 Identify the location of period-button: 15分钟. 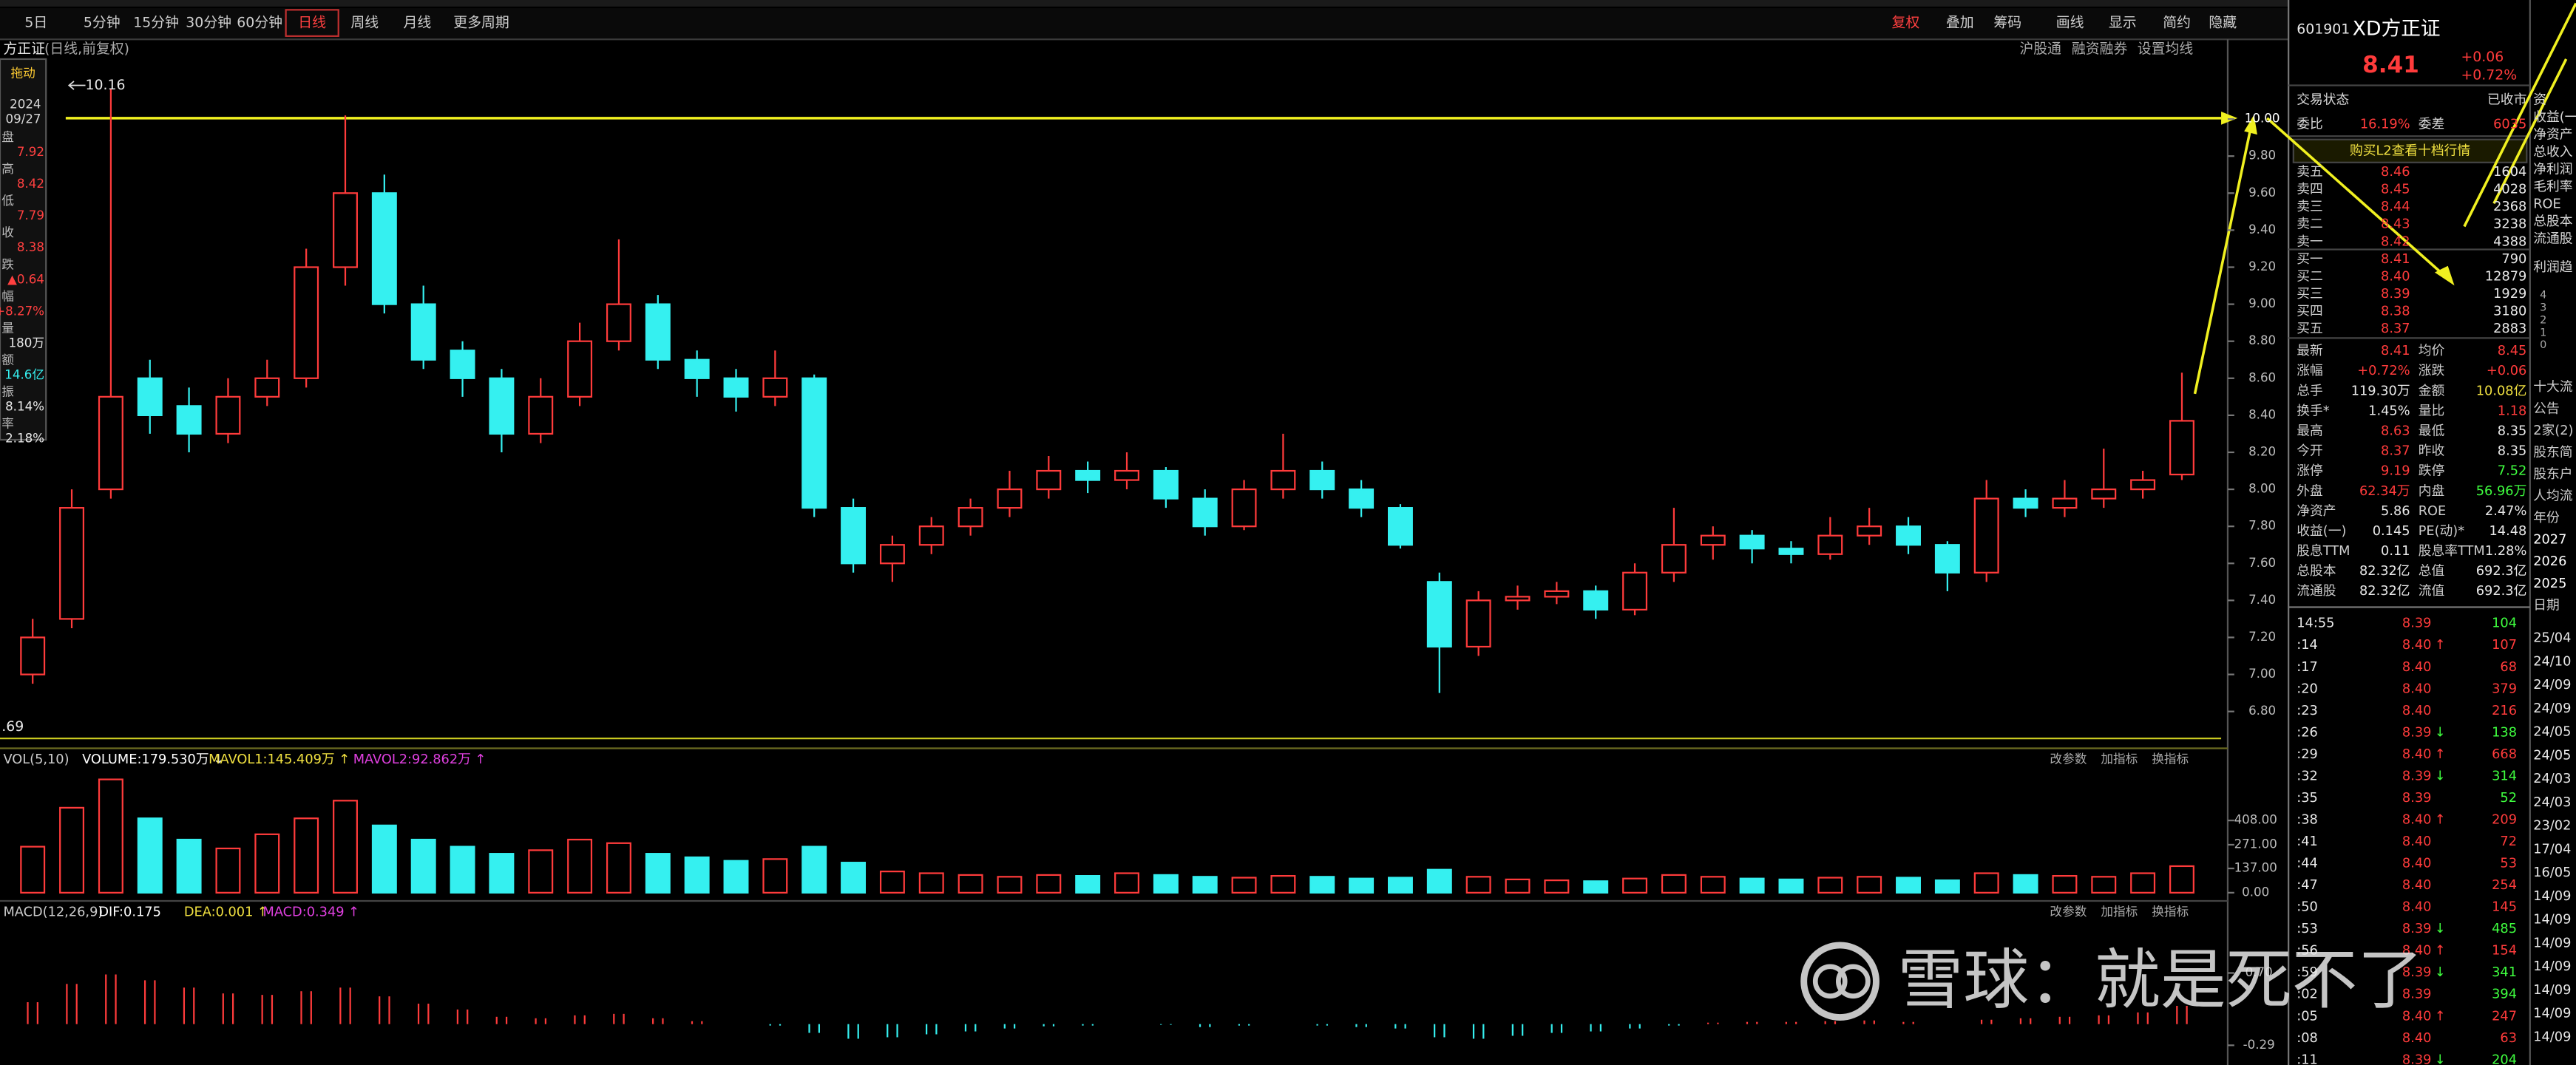
(156, 23).